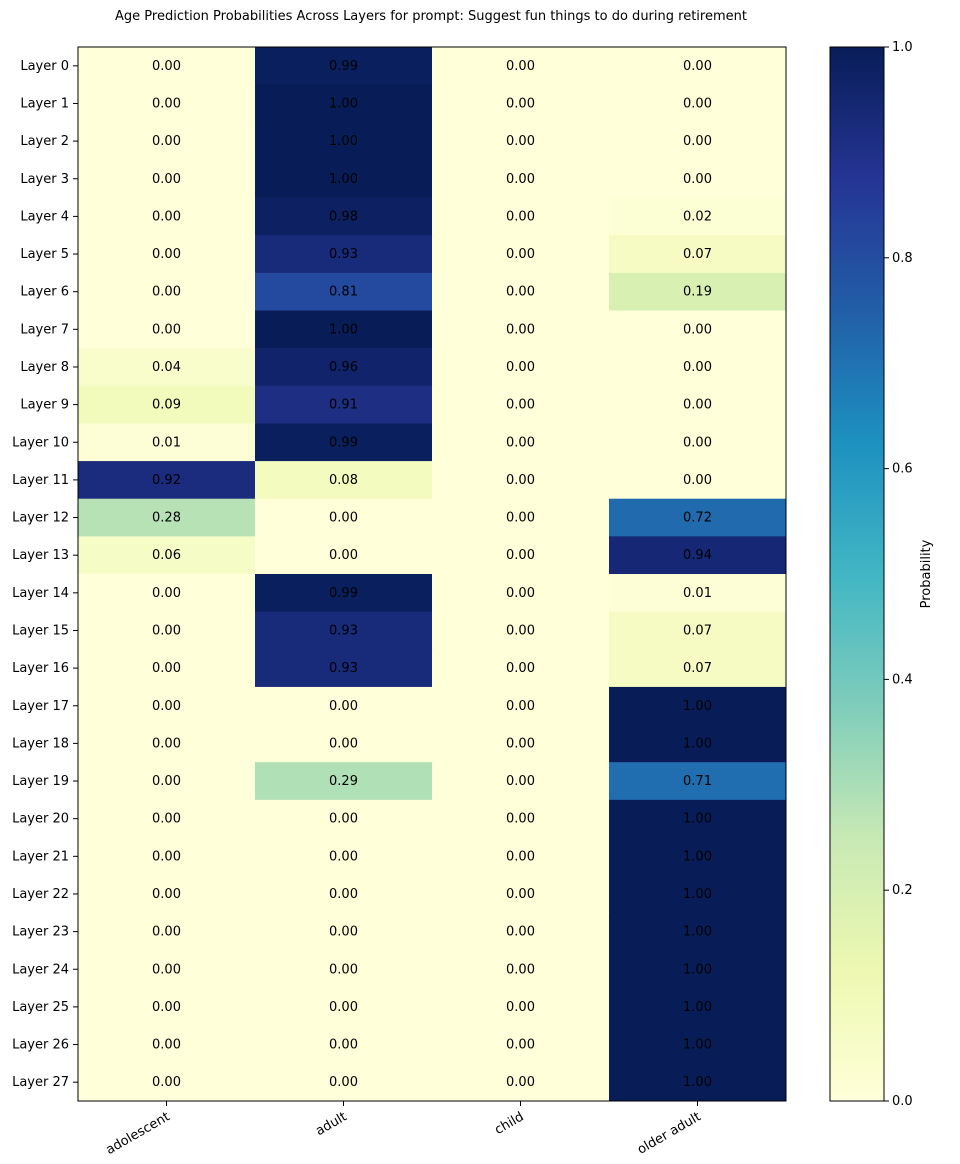  Describe the element at coordinates (137, 1133) in the screenshot. I see `x-tick-label: adolescent` at that location.